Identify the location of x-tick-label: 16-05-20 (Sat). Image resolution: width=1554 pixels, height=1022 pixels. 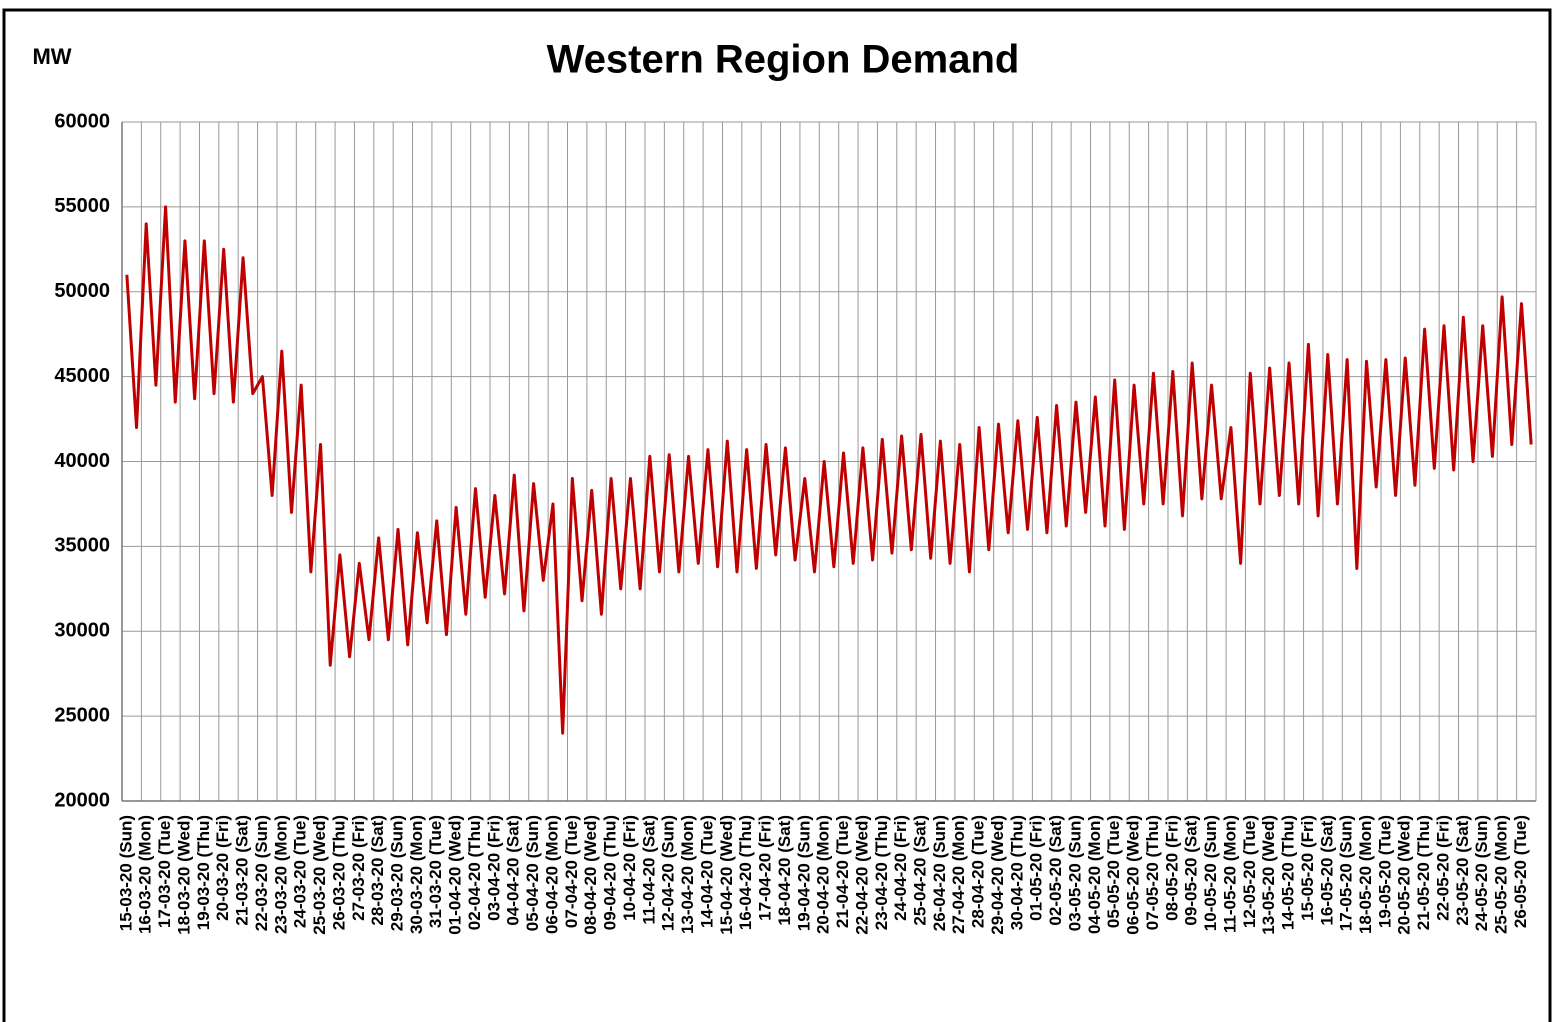
(1326, 870).